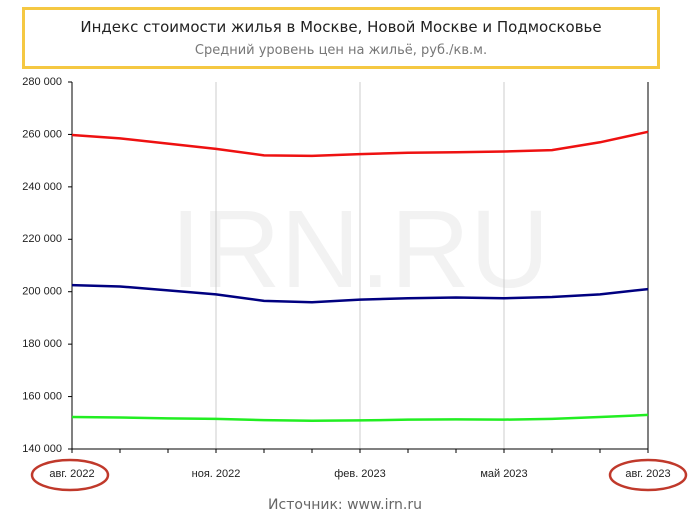 The width and height of the screenshot is (691, 524). I want to click on x-tick-label: авг. 2023, so click(647, 474).